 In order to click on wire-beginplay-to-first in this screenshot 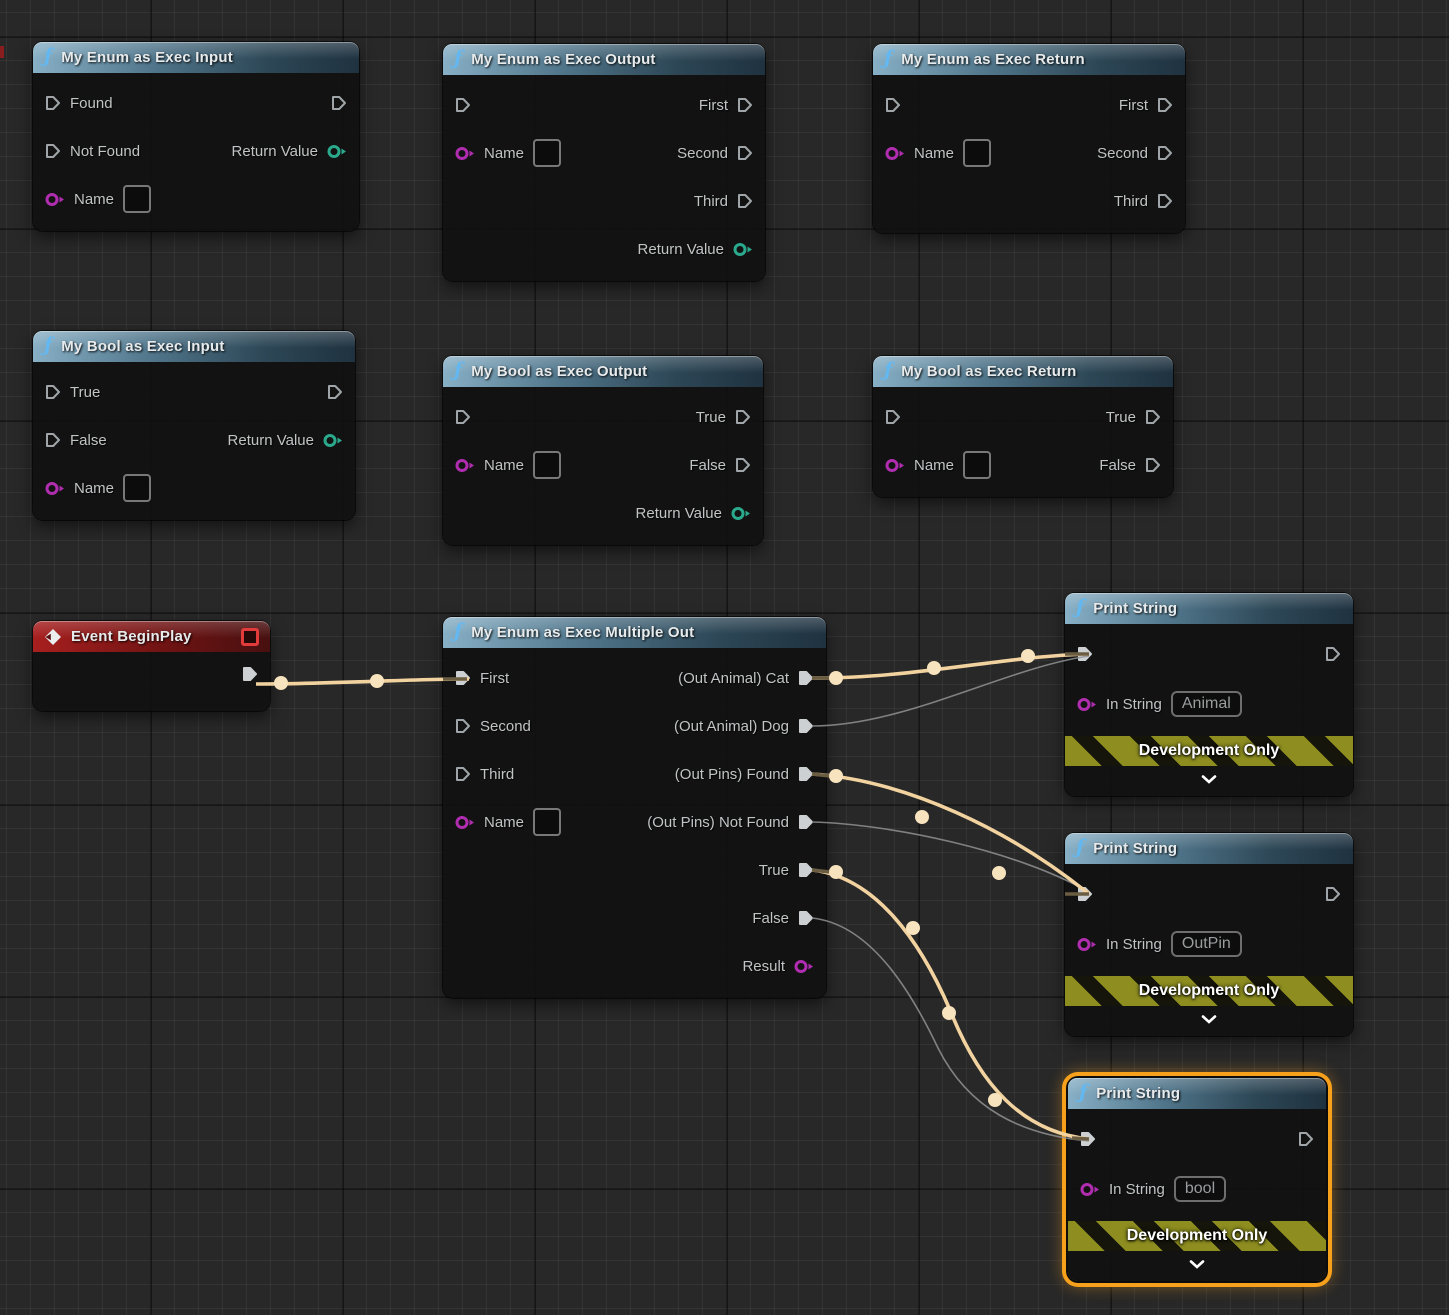, I will do `click(362, 681)`.